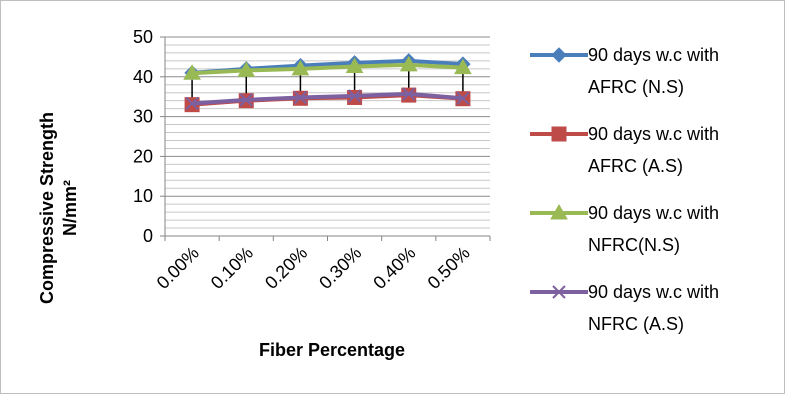 The image size is (785, 394). Describe the element at coordinates (313, 268) in the screenshot. I see `x-tick-labels: 0.00% 0.10% 0.20% 0.30% 0.40% 0.50%` at that location.